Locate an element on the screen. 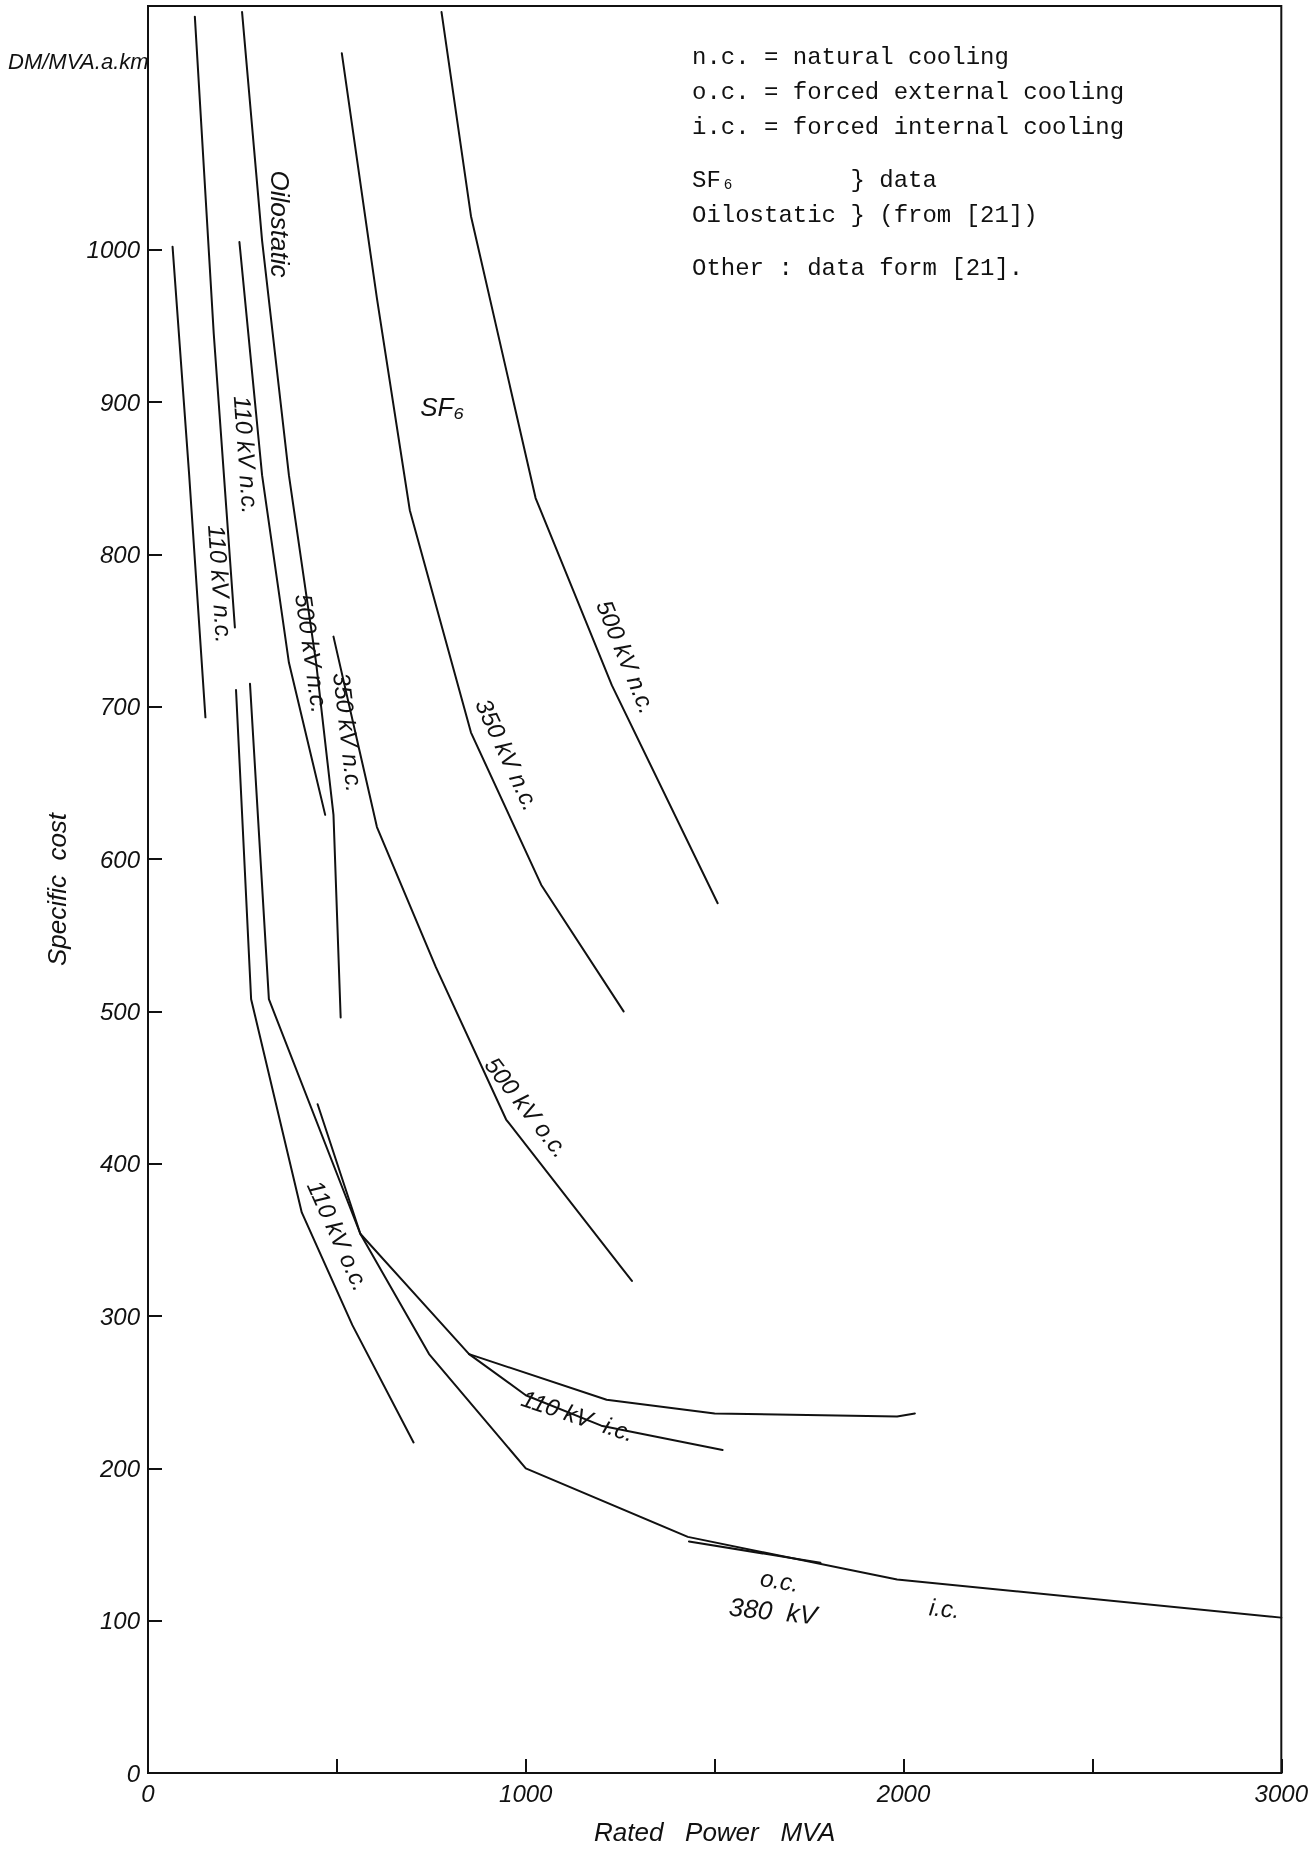 The height and width of the screenshot is (1850, 1311). annotation: SF₆ } data is located at coordinates (814, 180).